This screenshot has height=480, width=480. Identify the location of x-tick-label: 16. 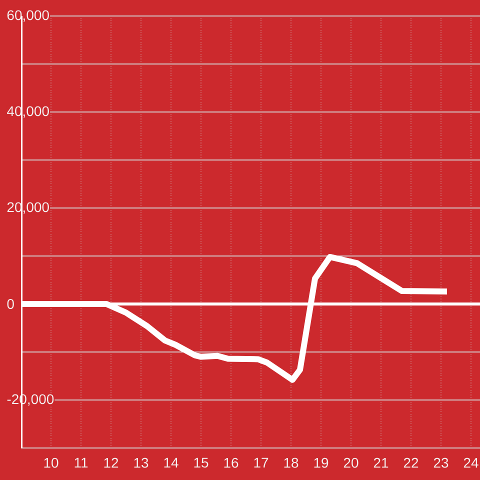
(231, 463).